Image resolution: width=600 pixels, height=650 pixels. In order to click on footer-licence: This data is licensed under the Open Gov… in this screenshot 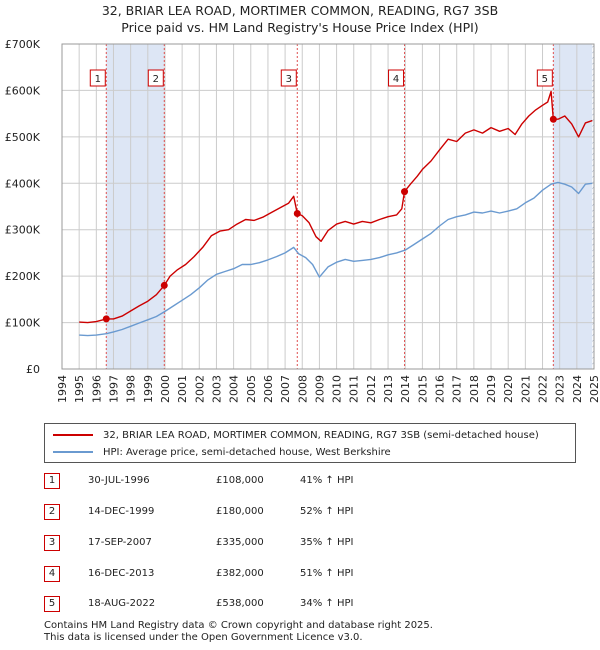, I will do `click(203, 637)`.